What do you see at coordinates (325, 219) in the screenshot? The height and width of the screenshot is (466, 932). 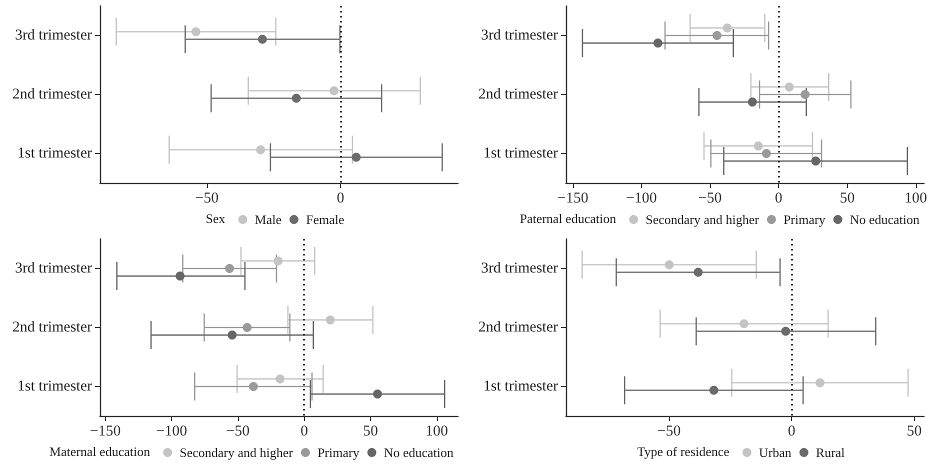 I see `legend-label: Female` at bounding box center [325, 219].